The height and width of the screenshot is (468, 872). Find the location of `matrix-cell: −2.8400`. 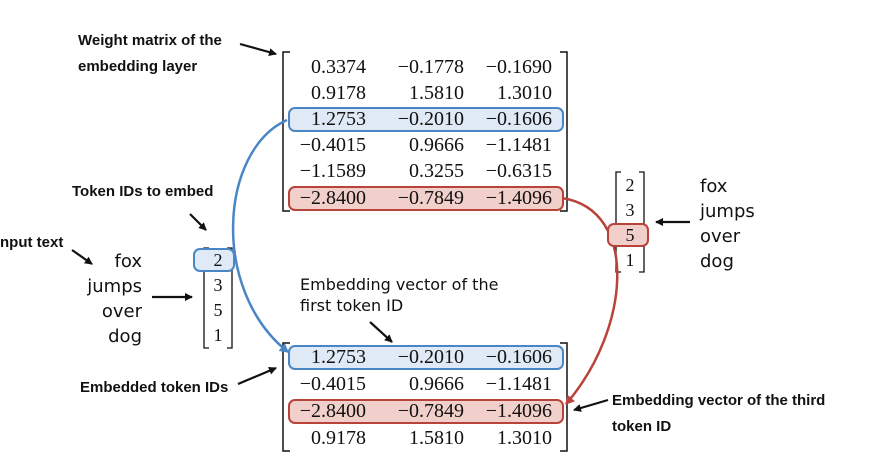

matrix-cell: −2.8400 is located at coordinates (332, 198).